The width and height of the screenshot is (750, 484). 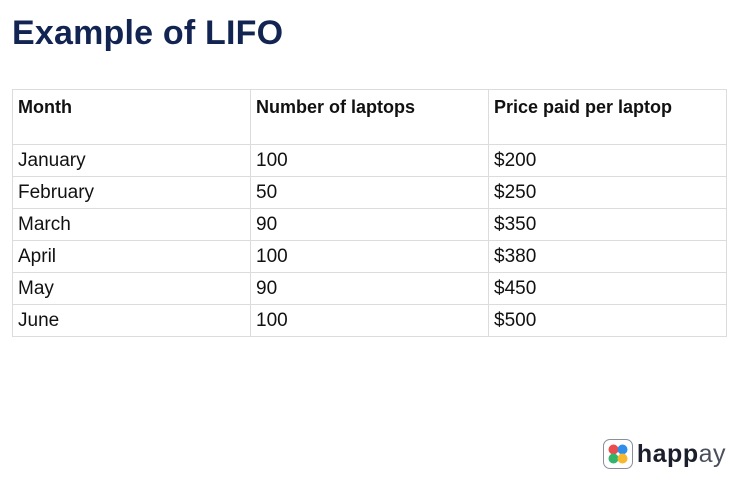 I want to click on column-header-number-of-laptops: Number of laptops, so click(x=369, y=117).